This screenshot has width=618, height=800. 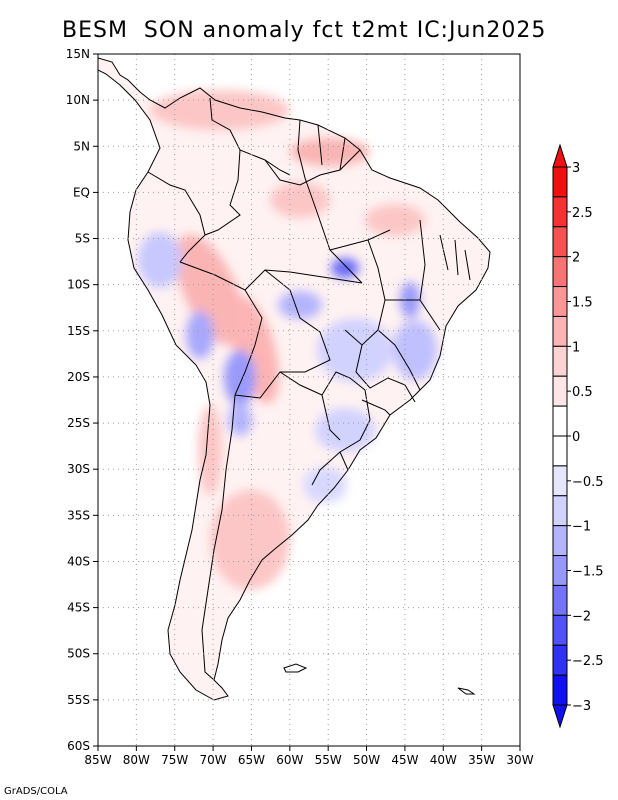 I want to click on colorbar-label: 0, so click(x=576, y=437).